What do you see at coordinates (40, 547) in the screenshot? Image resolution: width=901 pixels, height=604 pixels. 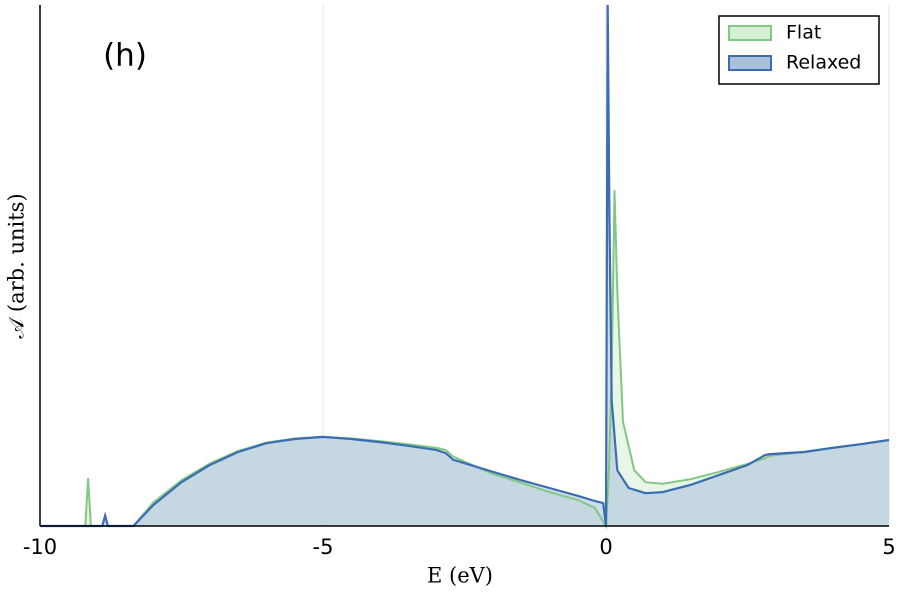 I see `x-tick-label: -10` at bounding box center [40, 547].